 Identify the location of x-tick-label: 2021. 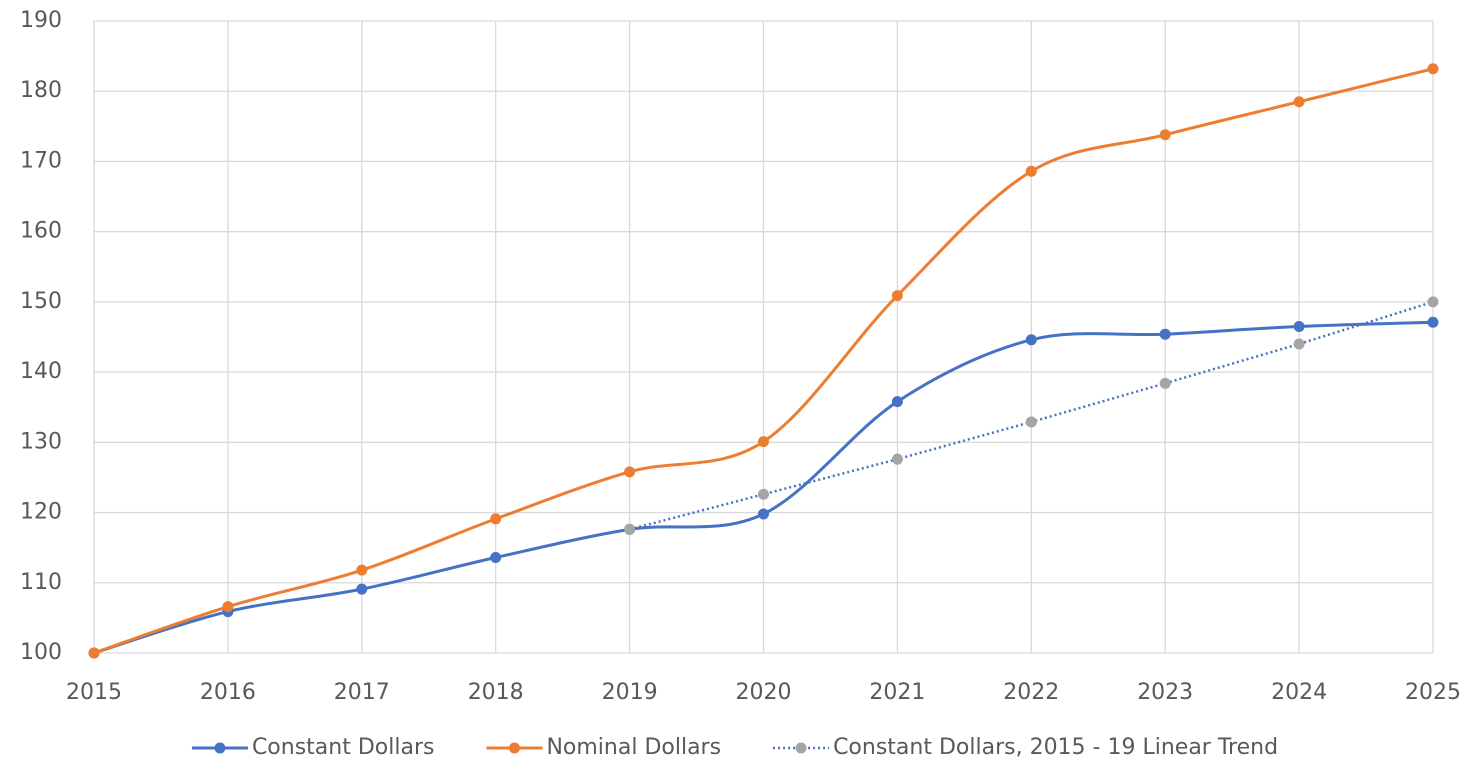
(897, 692).